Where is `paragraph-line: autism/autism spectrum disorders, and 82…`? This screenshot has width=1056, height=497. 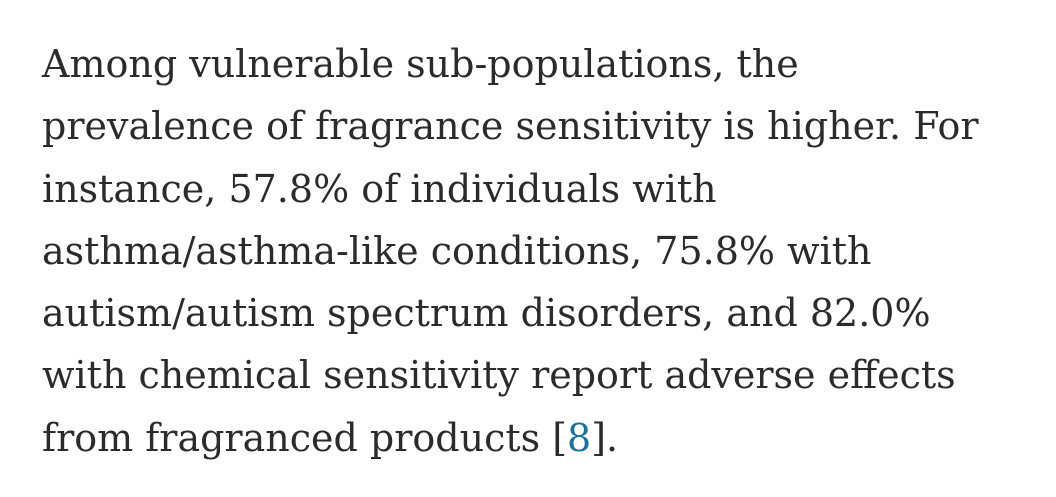 paragraph-line: autism/autism spectrum disorders, and 82… is located at coordinates (486, 313).